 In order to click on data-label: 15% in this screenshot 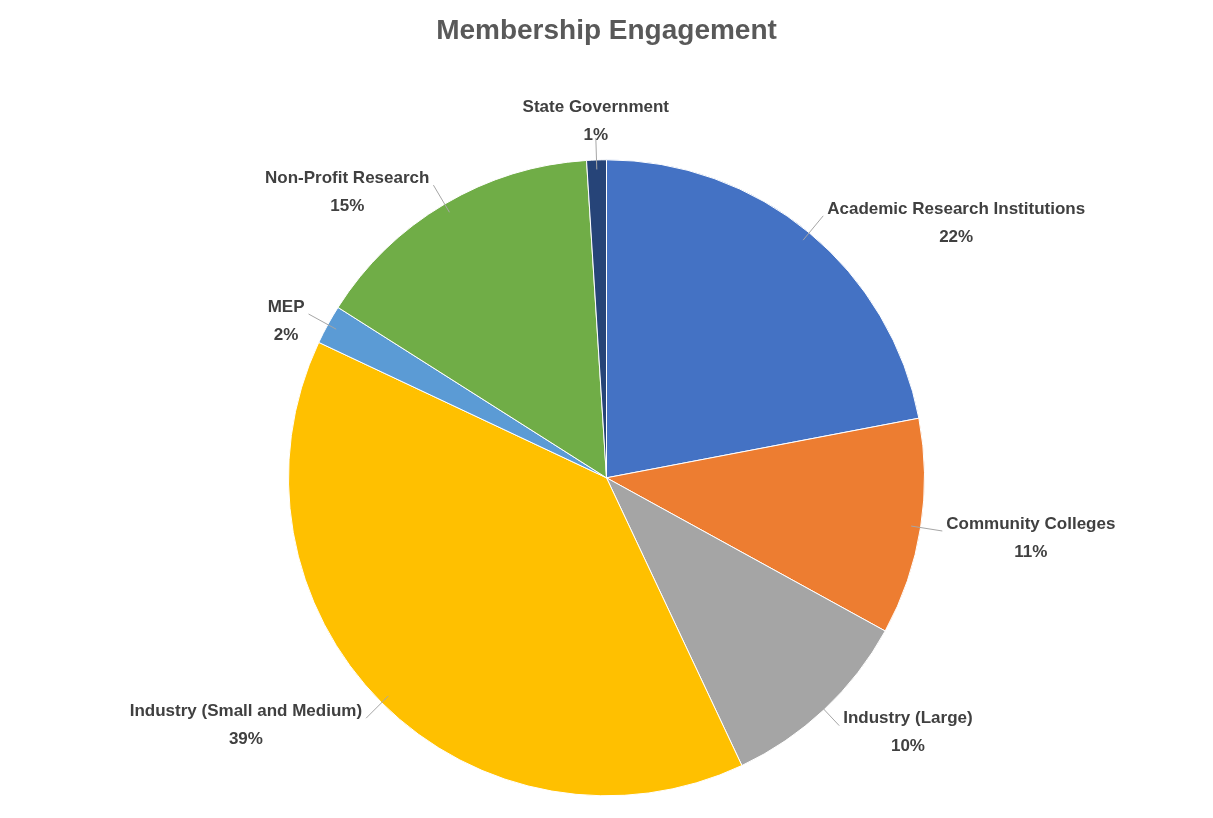, I will do `click(347, 205)`.